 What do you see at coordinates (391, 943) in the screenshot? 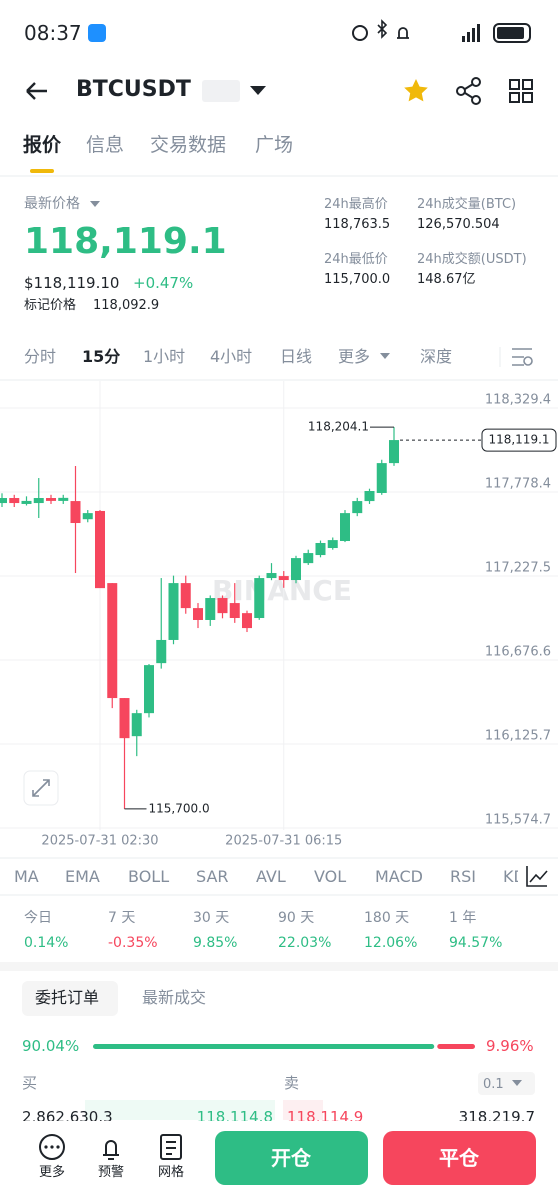
I see `period-change: 12.06%` at bounding box center [391, 943].